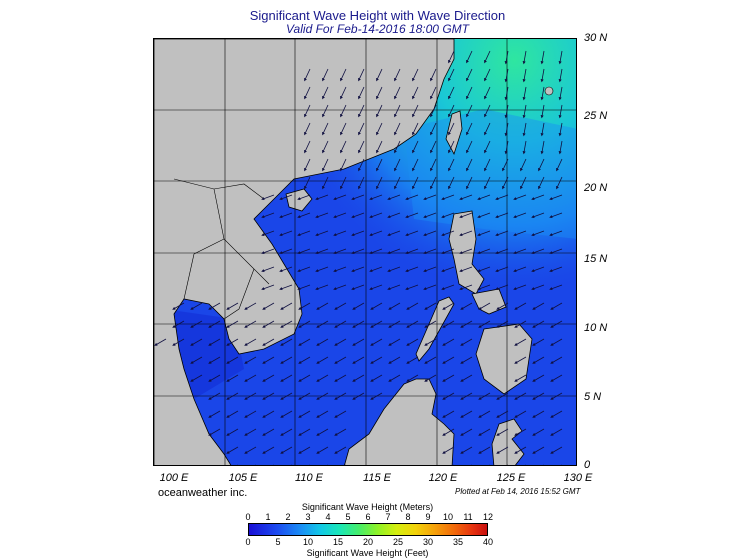  What do you see at coordinates (338, 542) in the screenshot?
I see `legend-feet-tick: 15` at bounding box center [338, 542].